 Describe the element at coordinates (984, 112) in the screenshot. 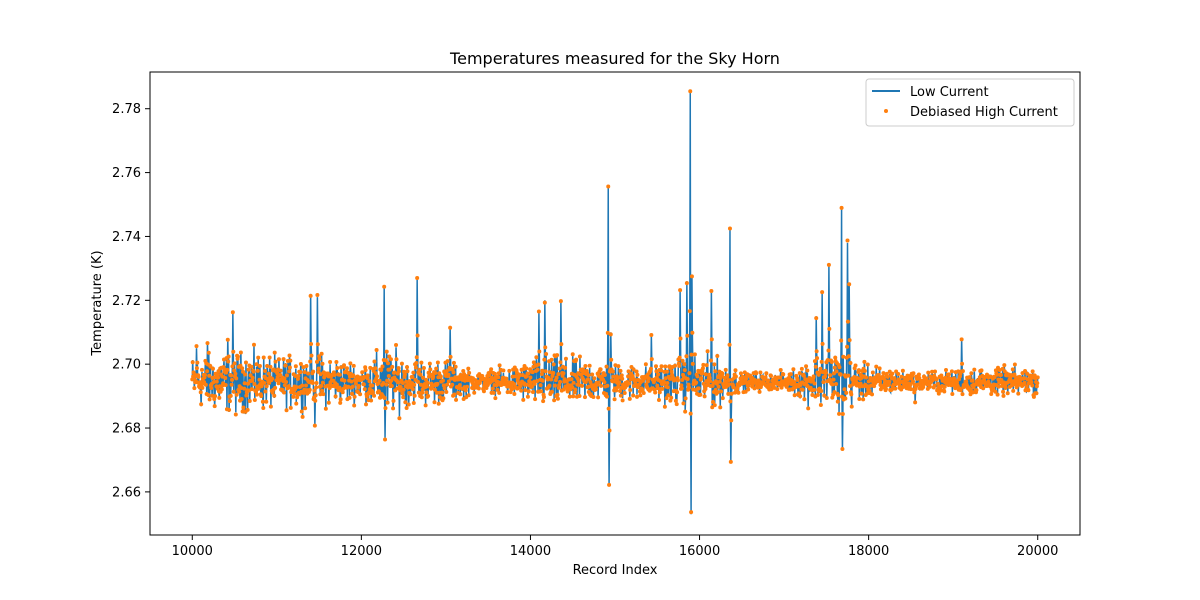

I see `legend-label-debiased-high-current: Debiased High Current` at that location.